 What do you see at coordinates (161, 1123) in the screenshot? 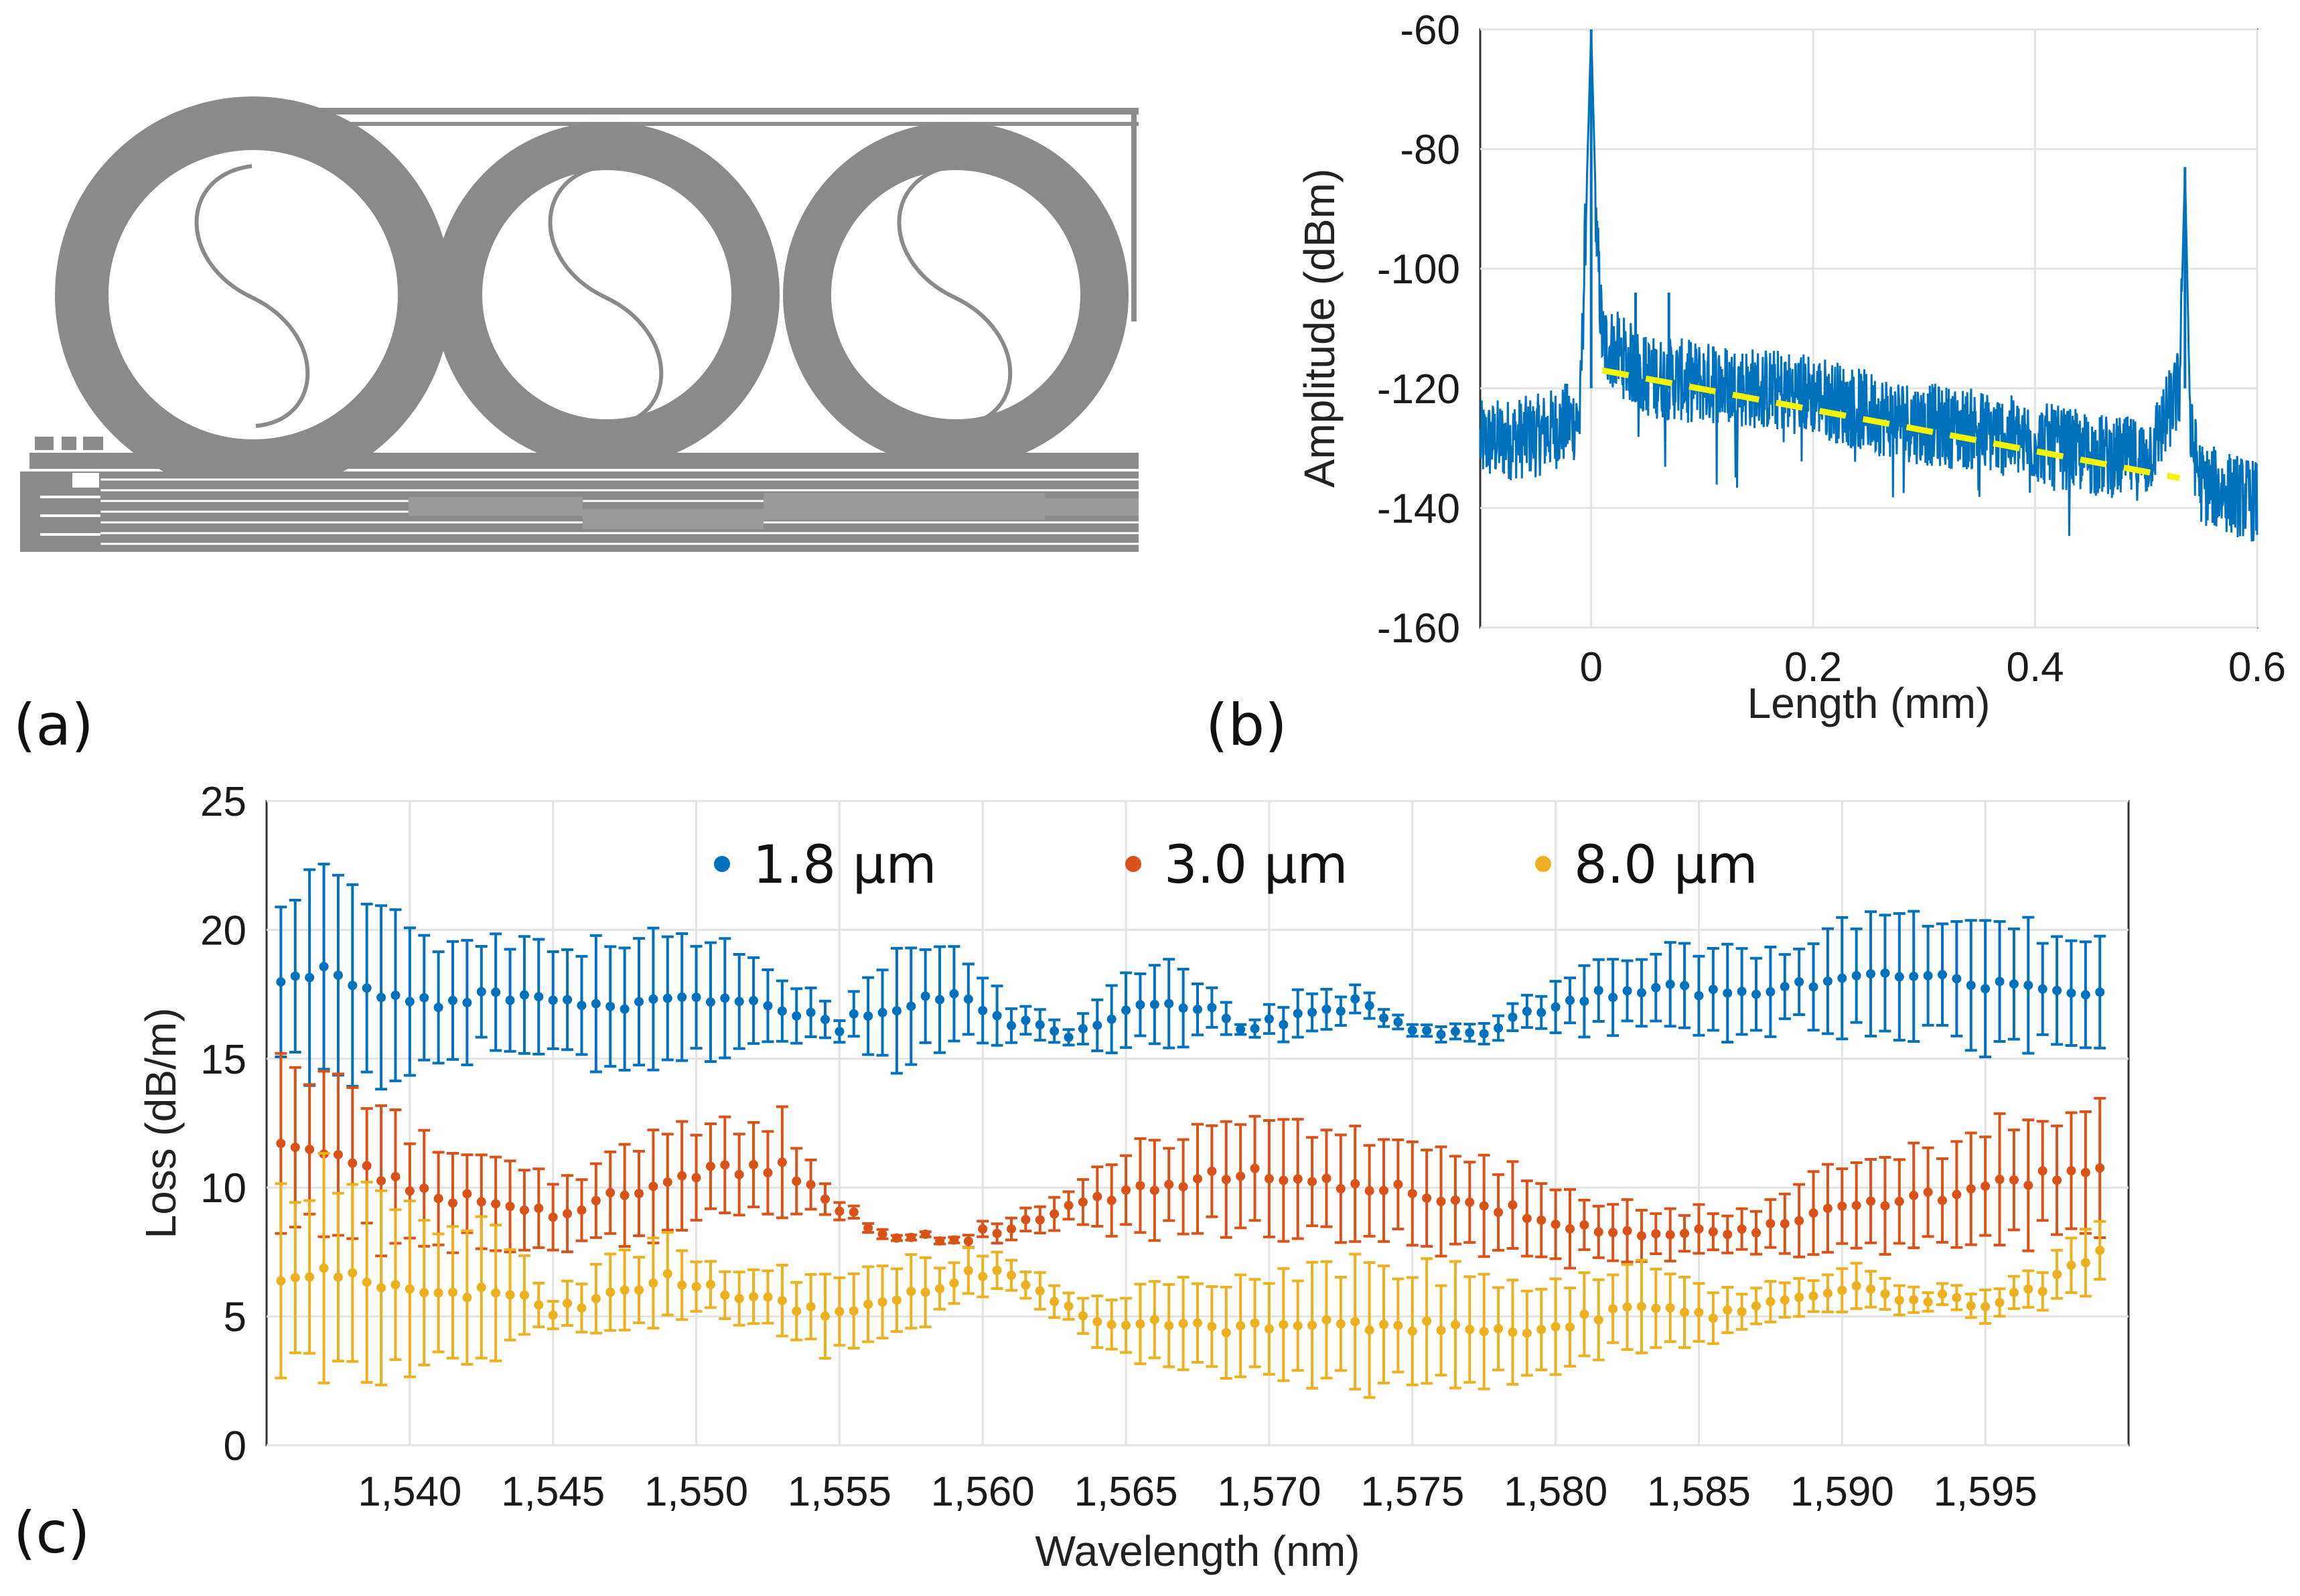
I see `panel-c-y-axis-label: Loss (dB/m)` at bounding box center [161, 1123].